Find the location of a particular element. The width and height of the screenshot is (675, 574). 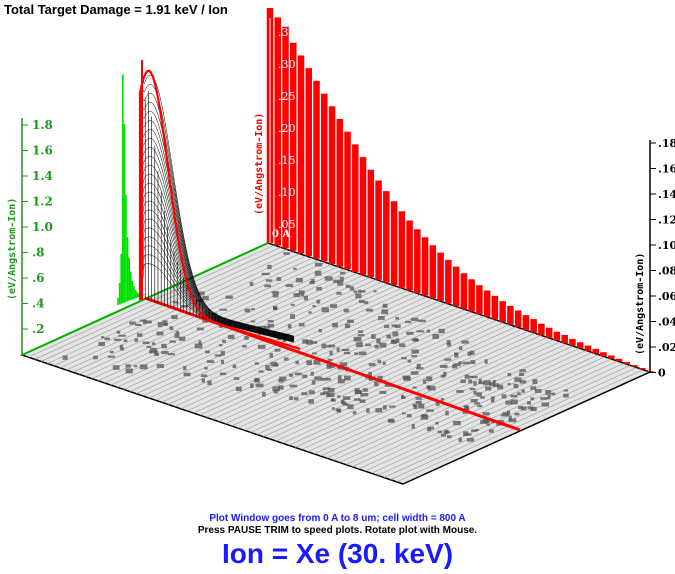

damage-mesh is located at coordinates (219, 205).